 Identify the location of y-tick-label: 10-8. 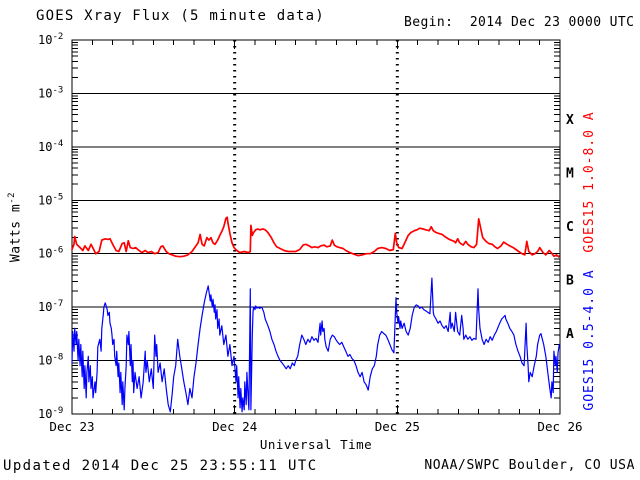
(50, 360).